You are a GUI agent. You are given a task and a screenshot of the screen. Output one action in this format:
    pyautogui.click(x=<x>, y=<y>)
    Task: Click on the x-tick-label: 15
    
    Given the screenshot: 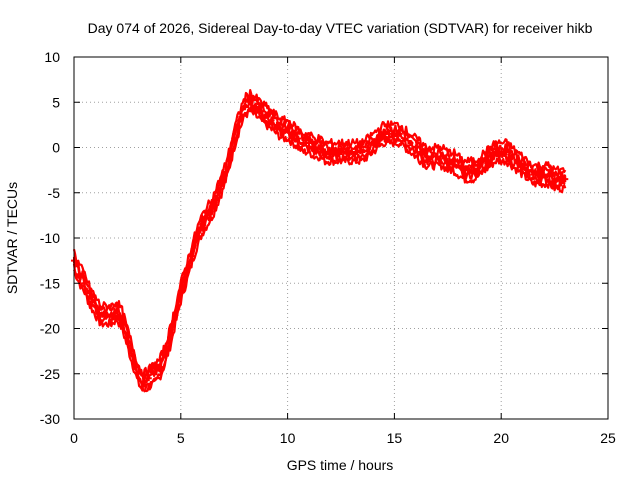 What is the action you would take?
    pyautogui.click(x=395, y=438)
    